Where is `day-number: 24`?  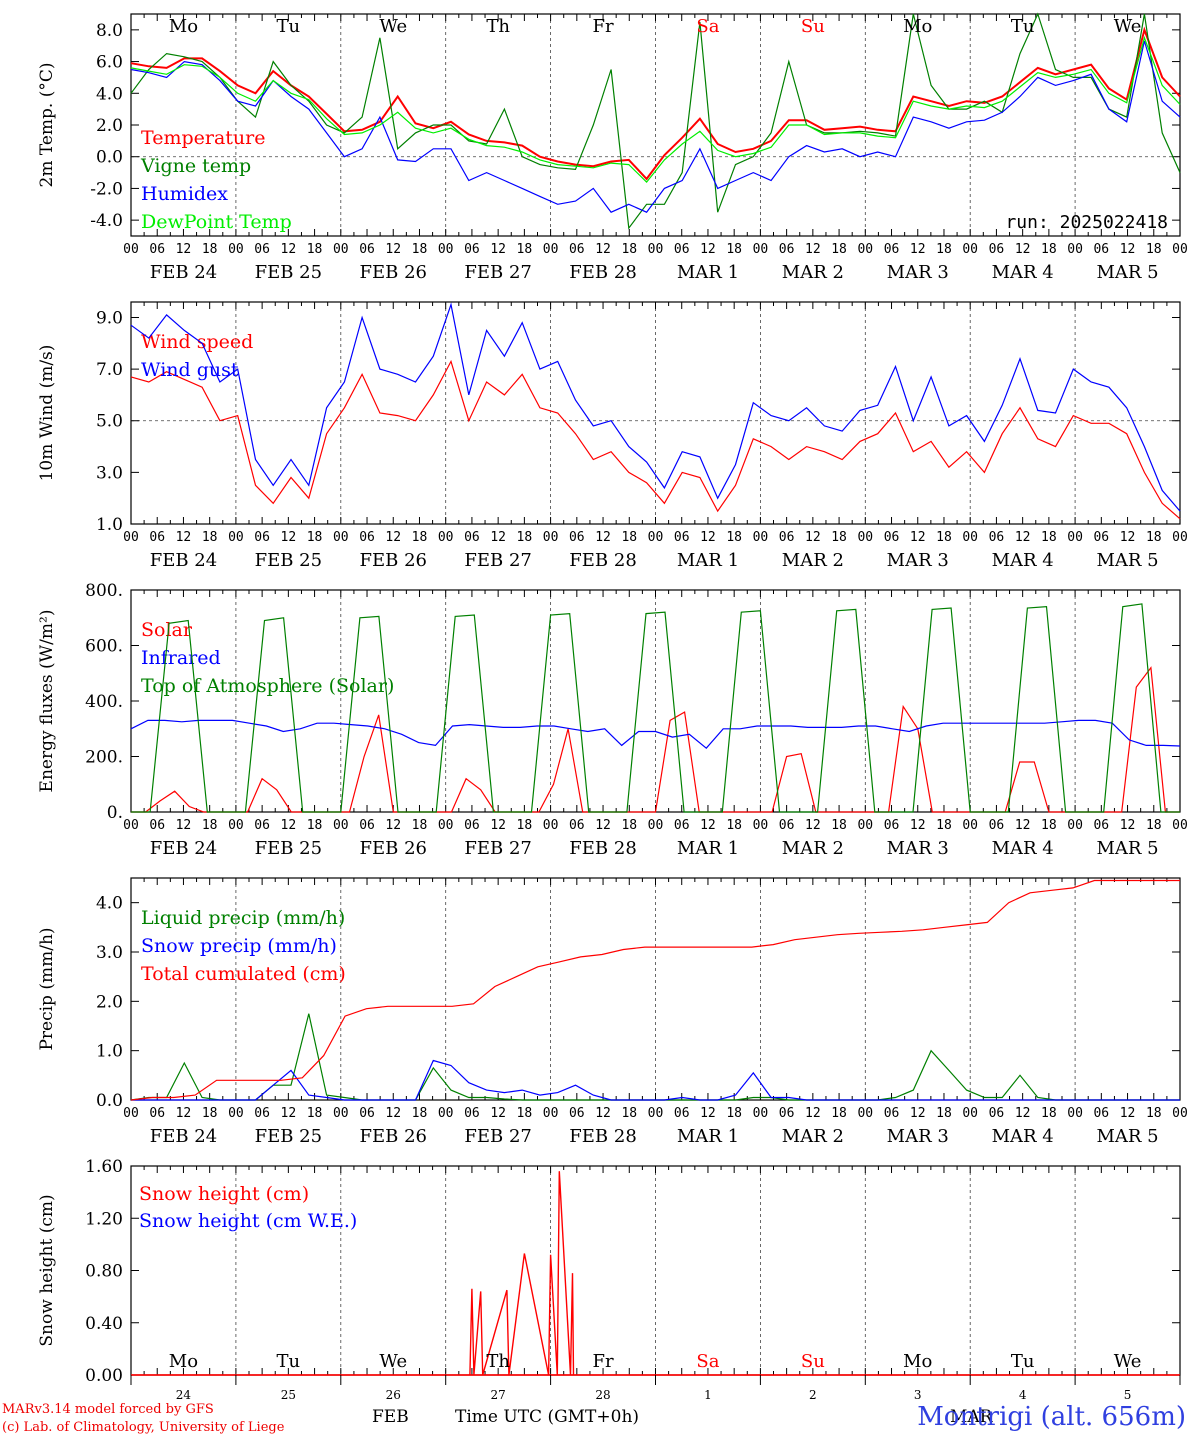 day-number: 24 is located at coordinates (184, 1395).